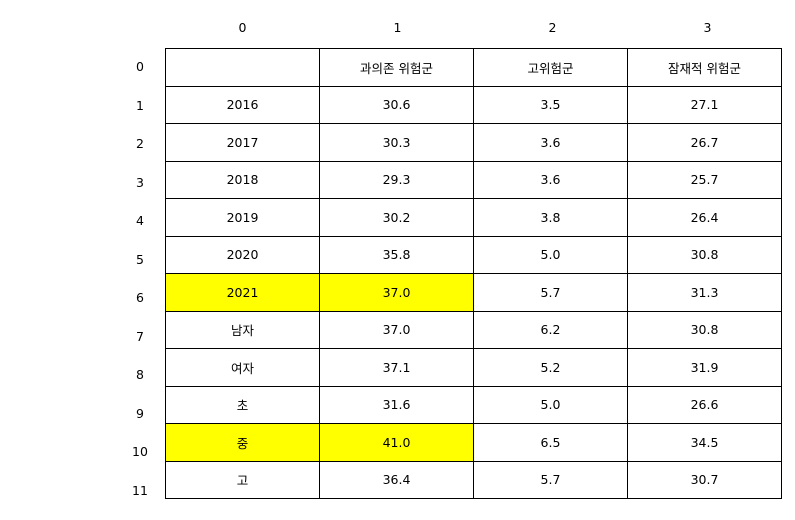  I want to click on table-cell-7-0: 남자, so click(242, 329).